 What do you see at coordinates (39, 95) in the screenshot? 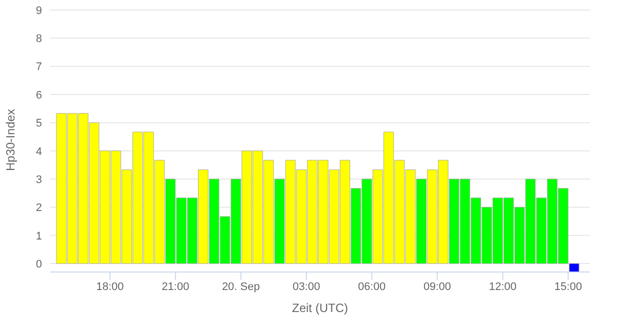
I see `y-tick-label: 6` at bounding box center [39, 95].